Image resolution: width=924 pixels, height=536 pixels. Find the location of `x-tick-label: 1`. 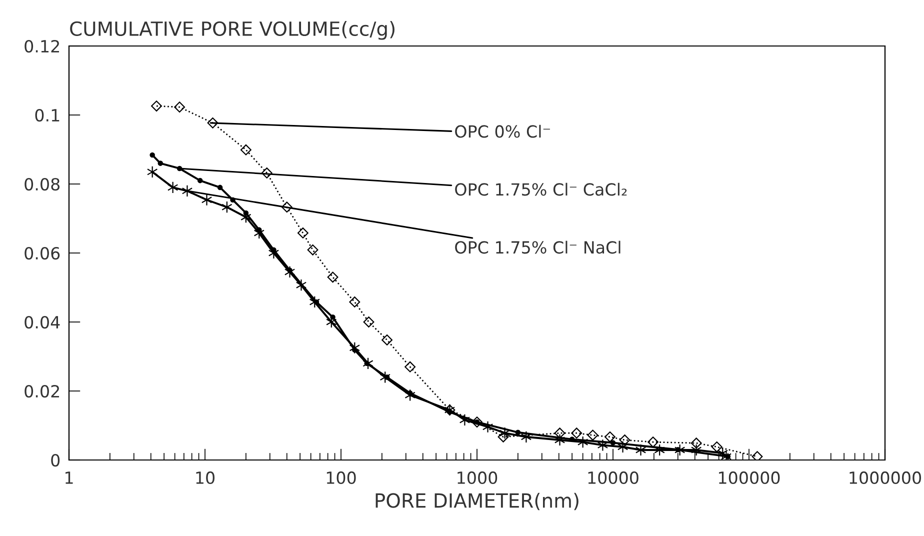

x-tick-label: 1 is located at coordinates (69, 478).